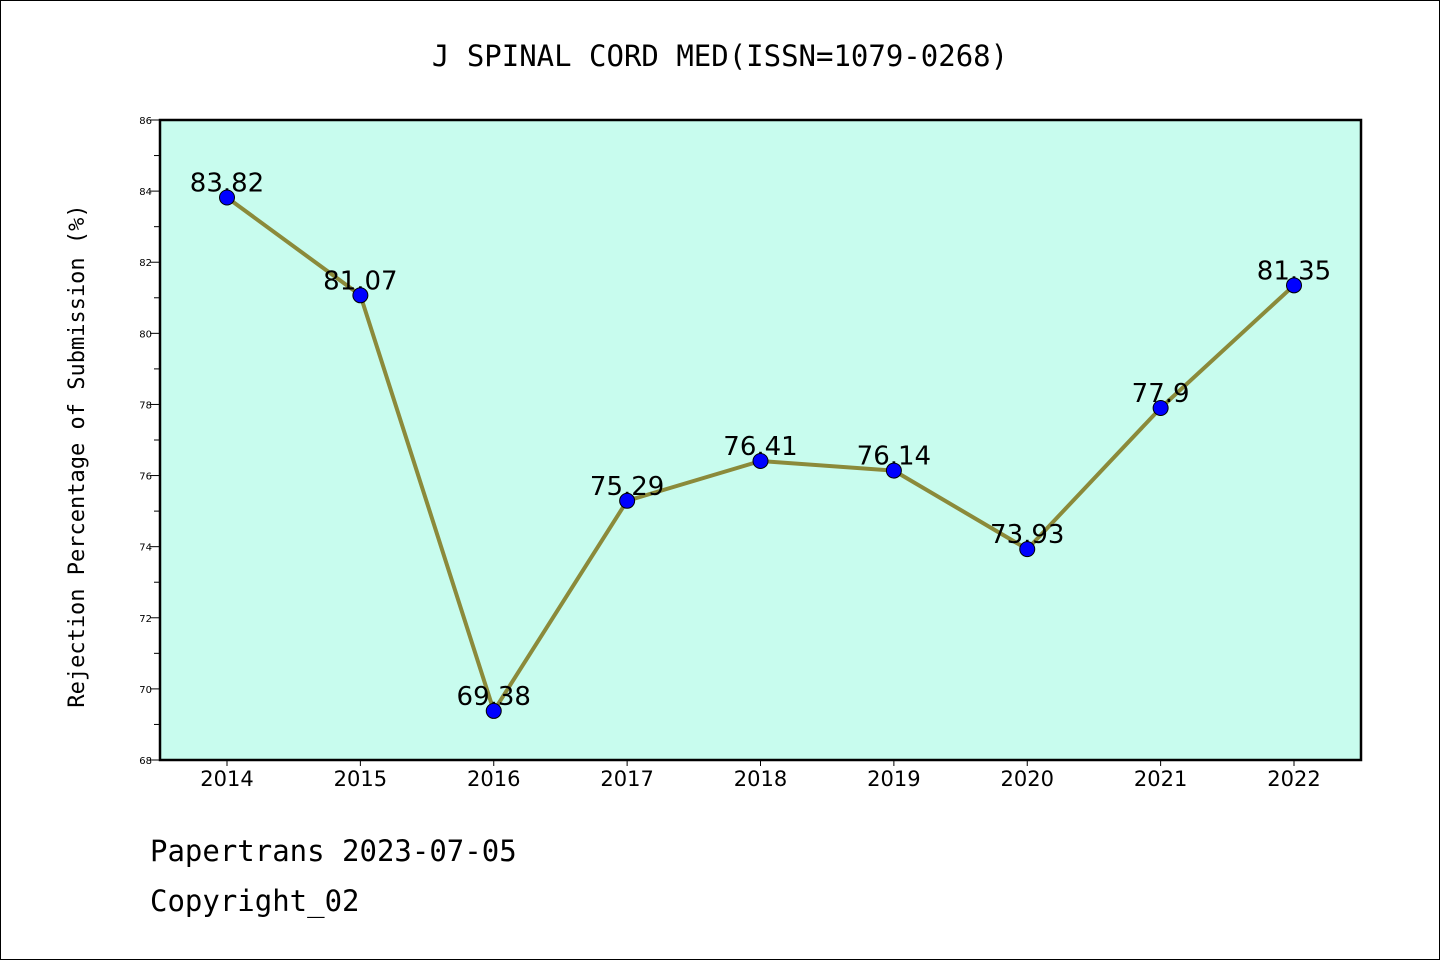 This screenshot has height=960, width=1440. Describe the element at coordinates (333, 851) in the screenshot. I see `footer-source: Papertrans 2023-07-05` at that location.